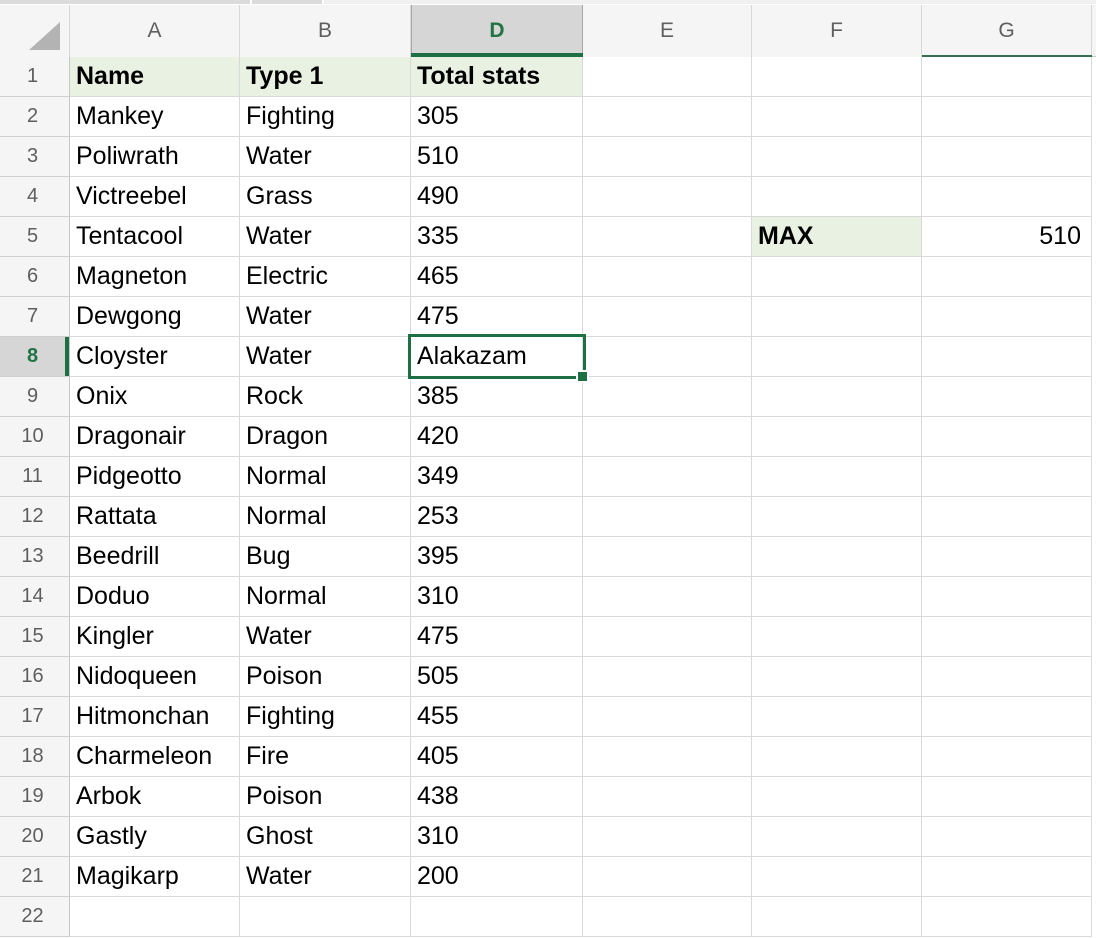  I want to click on cell-A7: Dewgong, so click(155, 317).